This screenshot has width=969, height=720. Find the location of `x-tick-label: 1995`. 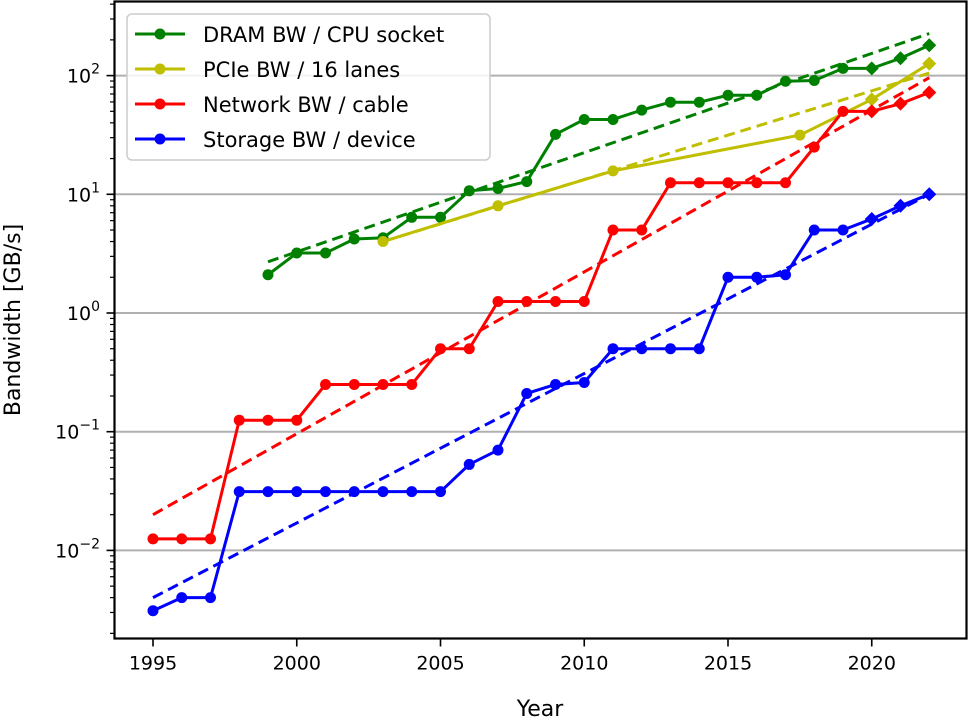

x-tick-label: 1995 is located at coordinates (153, 664).